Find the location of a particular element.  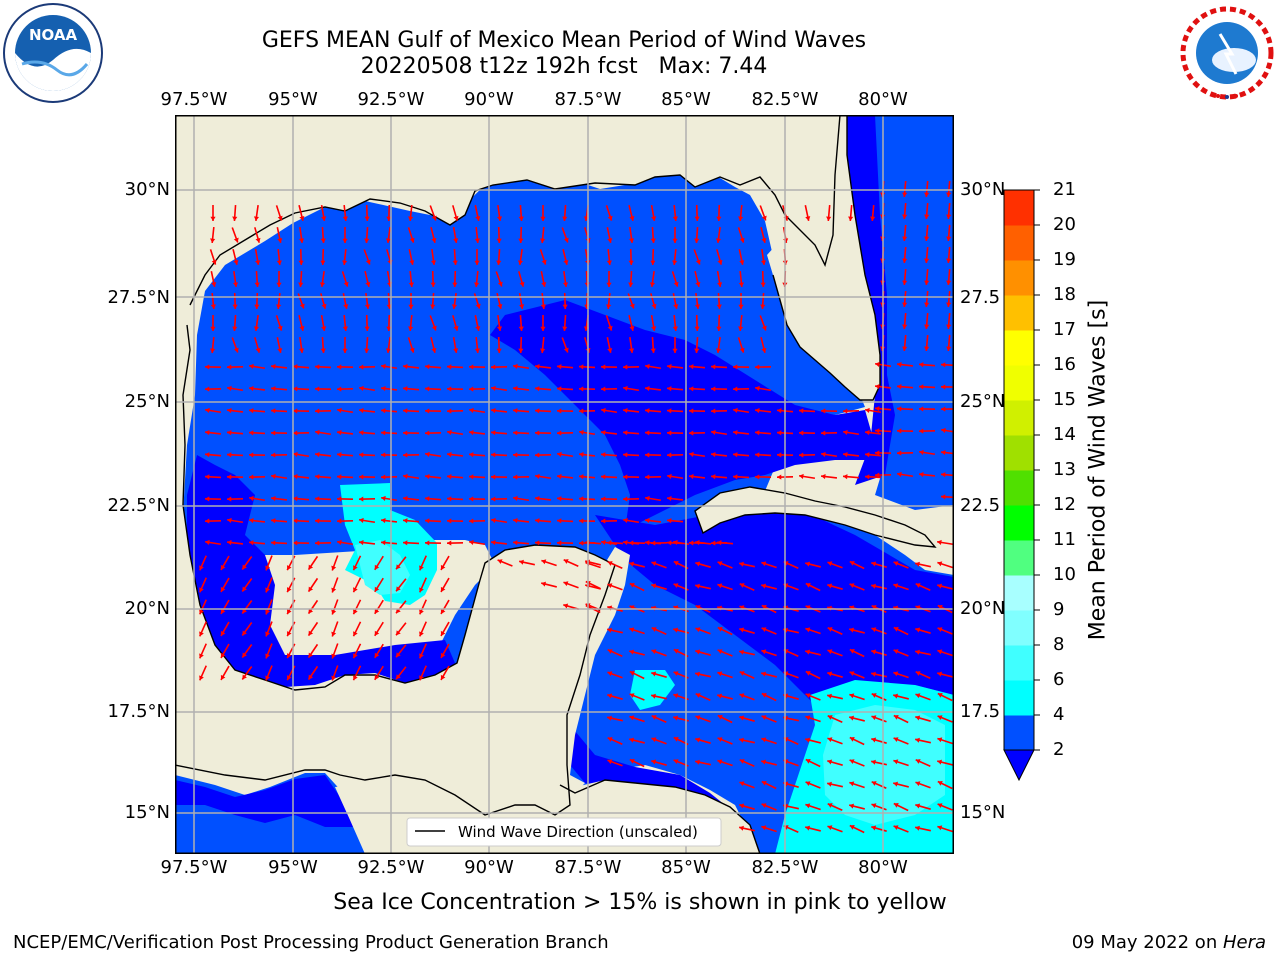

chart-subtitle: 20220508 t12z 192h fcst Max: 7.44 is located at coordinates (564, 66).